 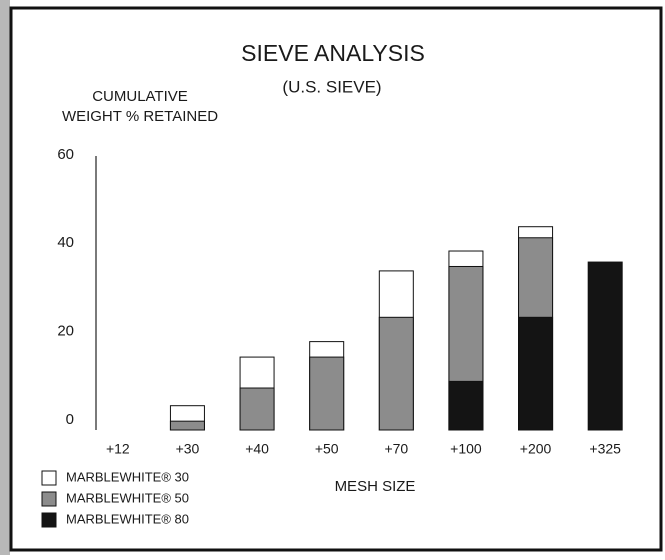 I want to click on scan-edge, so click(x=5, y=277).